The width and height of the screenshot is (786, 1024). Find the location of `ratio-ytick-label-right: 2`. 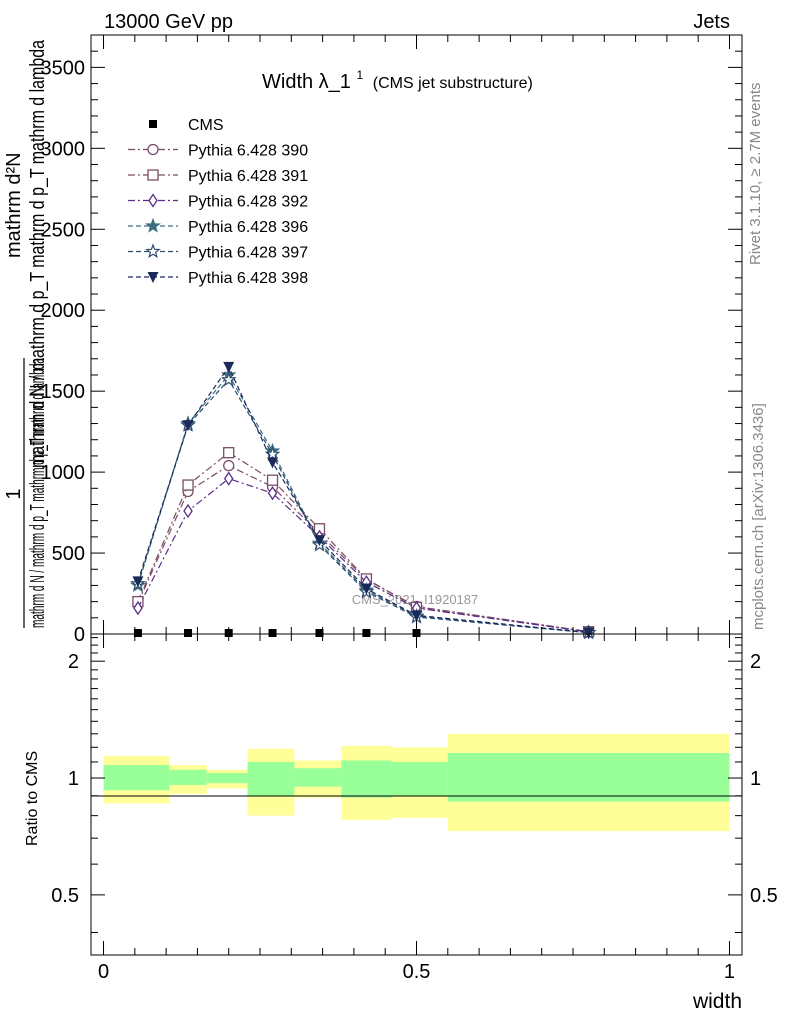

ratio-ytick-label-right: 2 is located at coordinates (755, 662).